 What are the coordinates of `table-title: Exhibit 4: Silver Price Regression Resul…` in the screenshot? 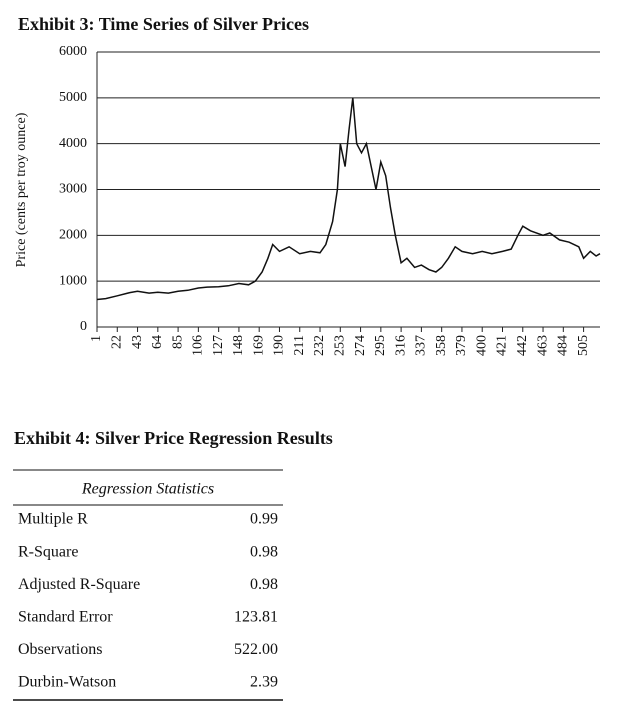 It's located at (173, 438).